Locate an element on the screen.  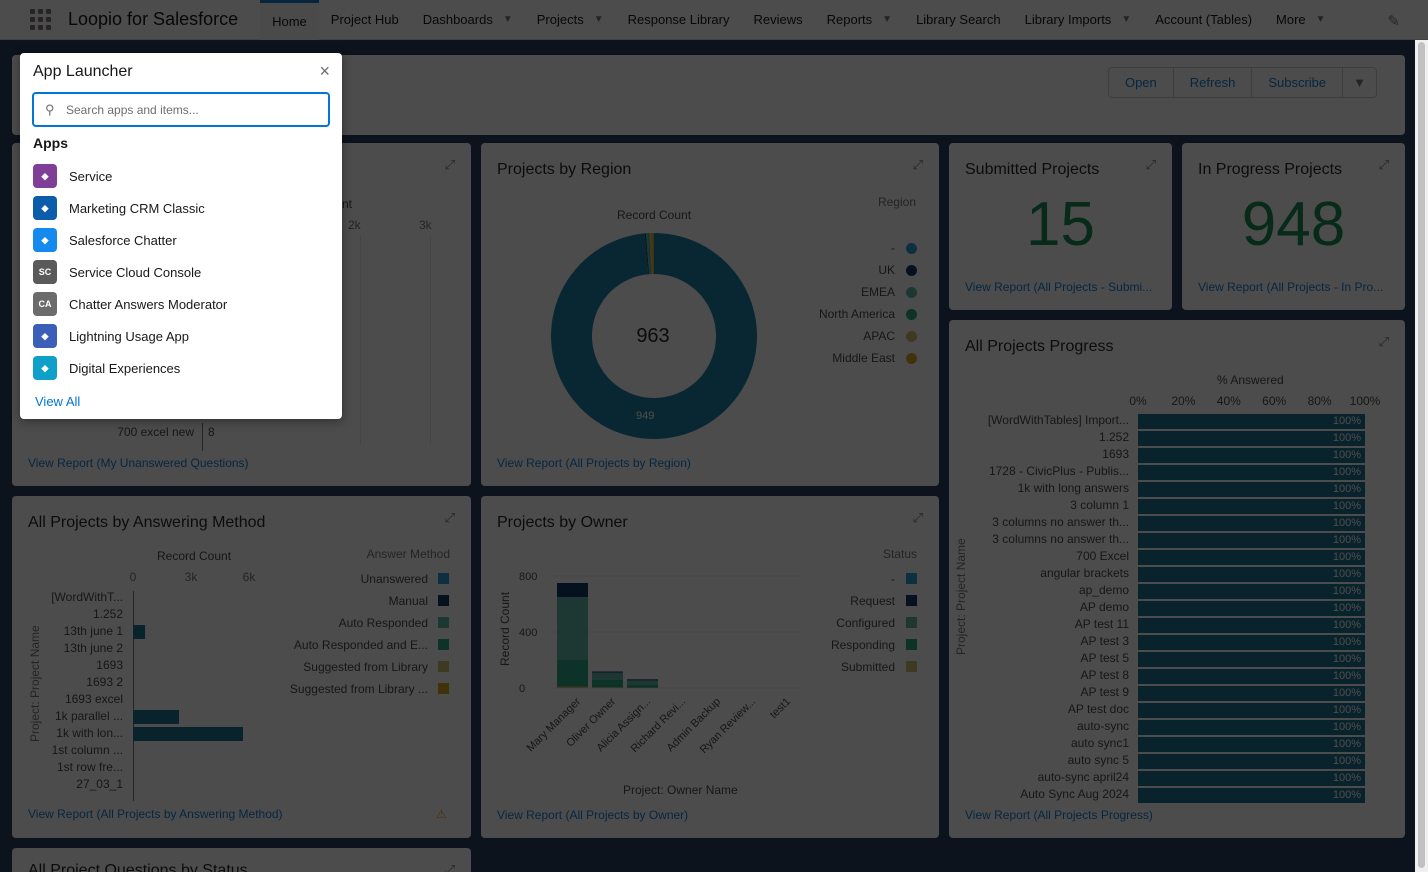
card-title: In Progress Projects is located at coordinates (1270, 169).